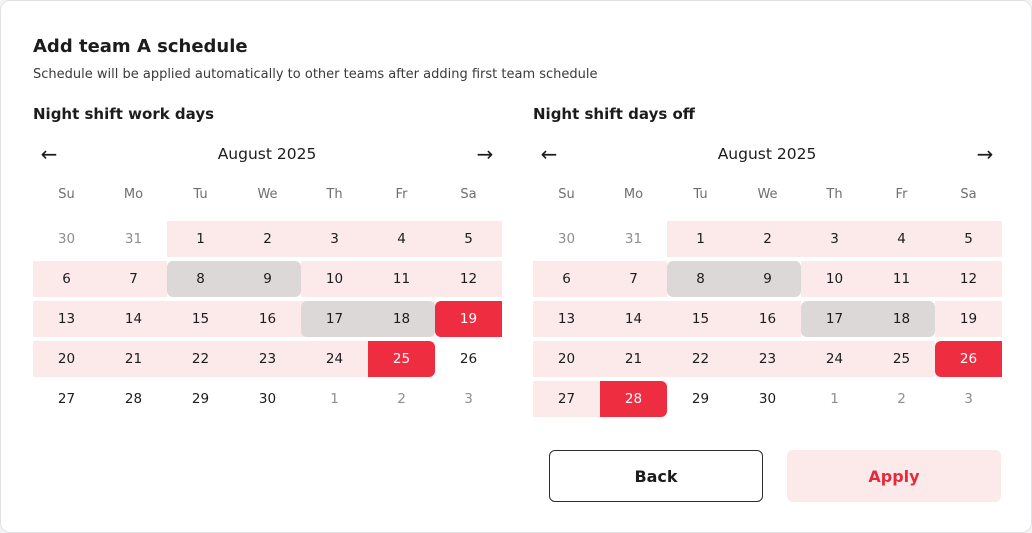  I want to click on month-label: August 2025, so click(767, 154).